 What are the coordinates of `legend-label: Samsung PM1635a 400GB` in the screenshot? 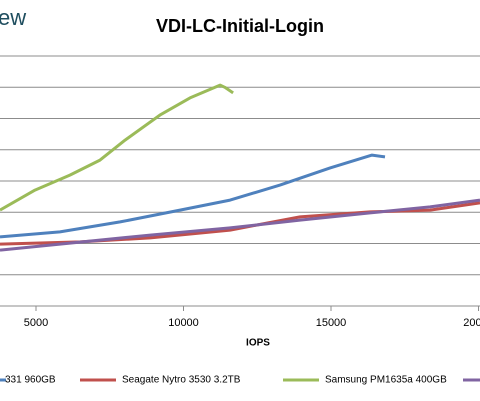 It's located at (386, 380).